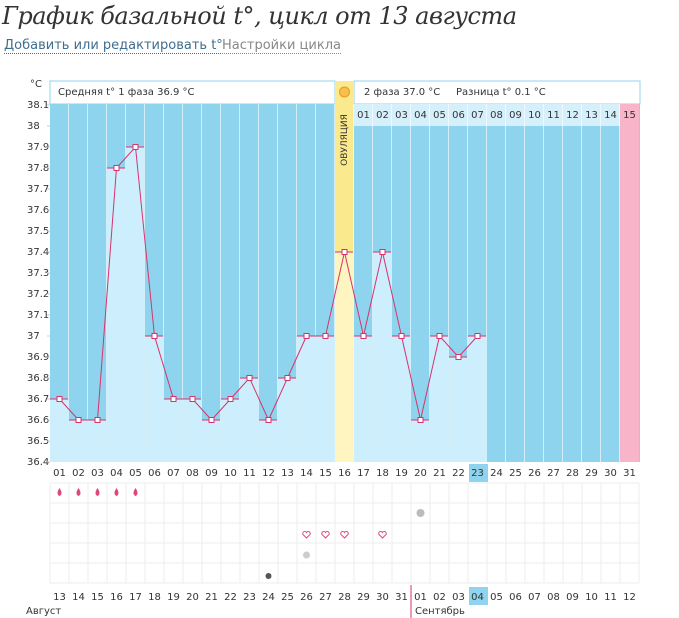 Image resolution: width=679 pixels, height=618 pixels. What do you see at coordinates (496, 473) in the screenshot?
I see `x-tick-label: 24` at bounding box center [496, 473].